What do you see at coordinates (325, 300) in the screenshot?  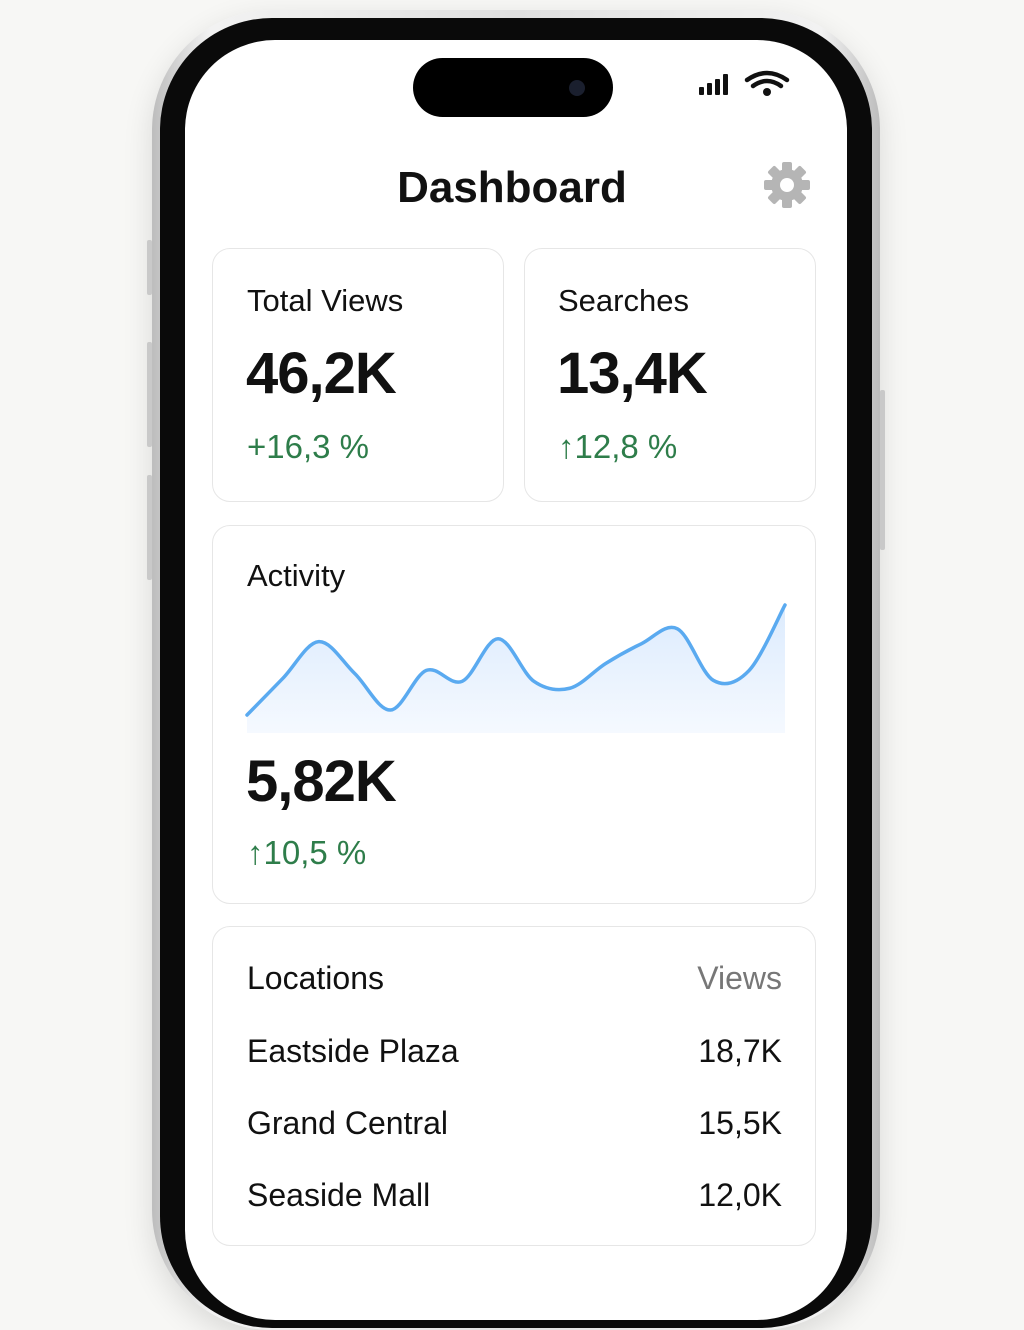 I see `card-label: Total Views` at bounding box center [325, 300].